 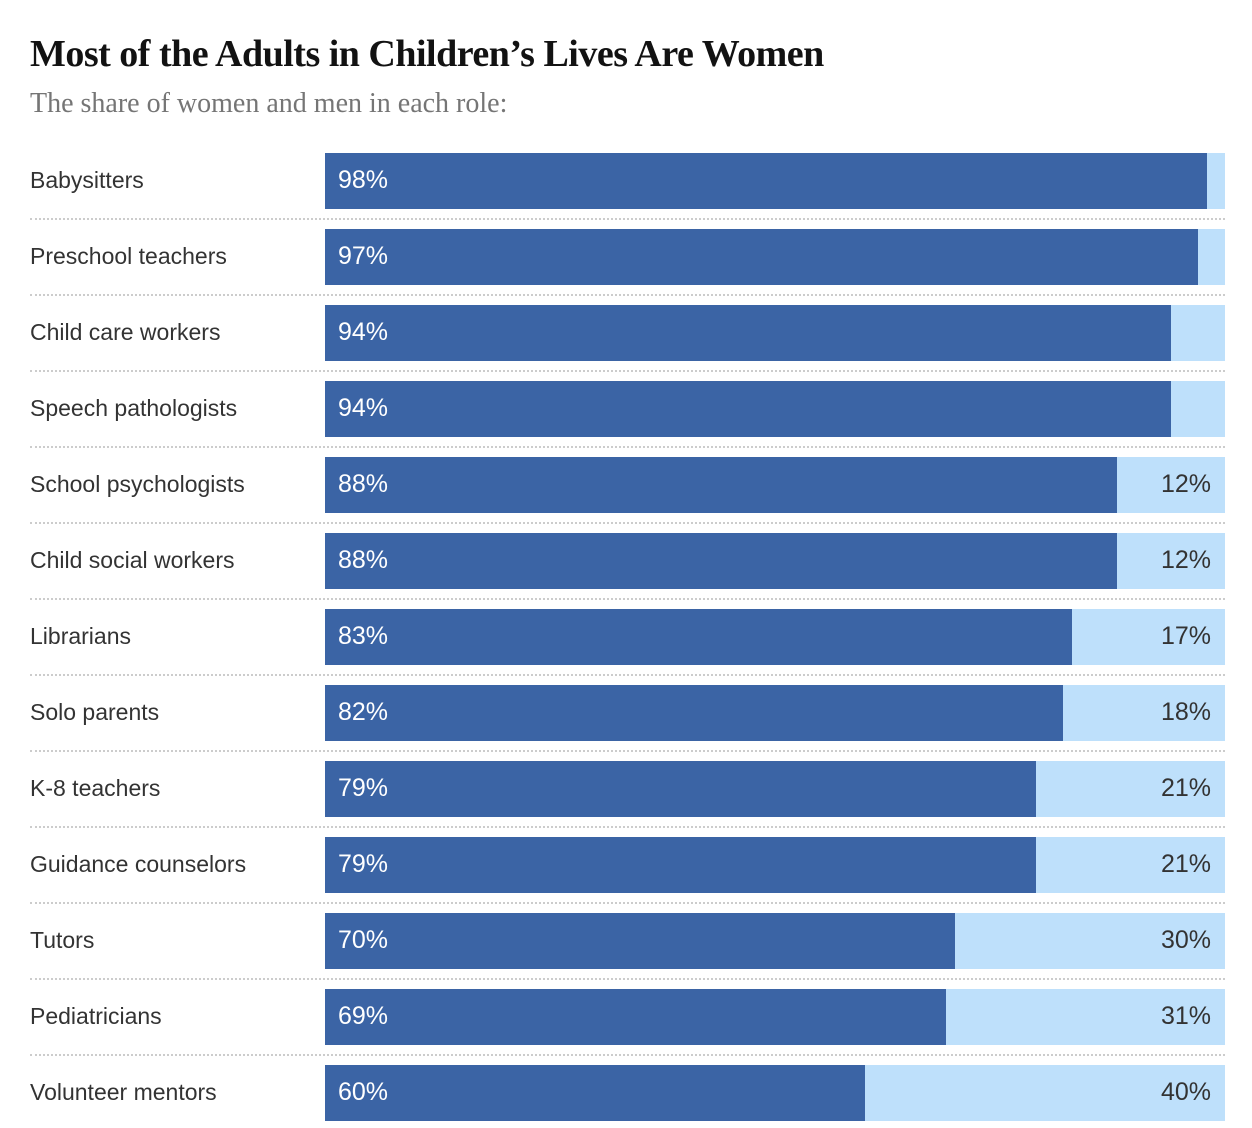 I want to click on women-value-label: 82%, so click(x=363, y=712).